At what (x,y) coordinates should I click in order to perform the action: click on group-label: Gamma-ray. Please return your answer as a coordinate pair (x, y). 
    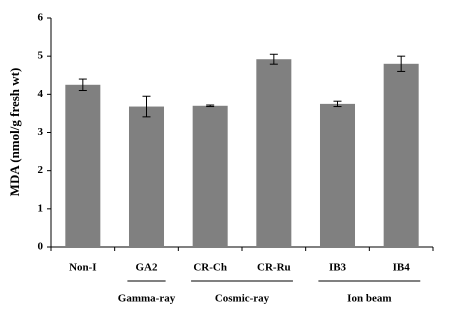
    Looking at the image, I should click on (147, 299).